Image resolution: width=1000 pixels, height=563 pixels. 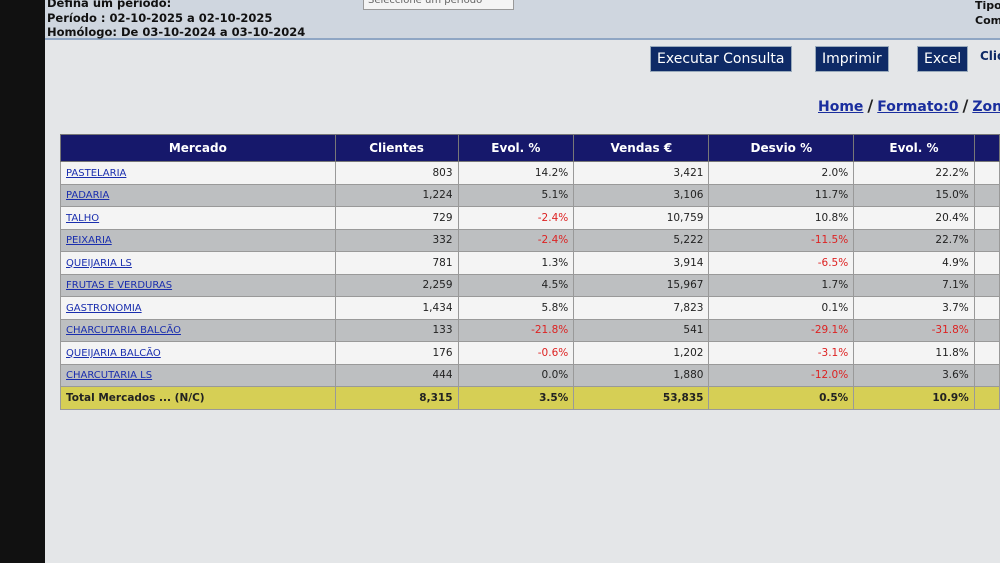 I want to click on market-link: CHARCUTARIA LS, so click(x=109, y=376).